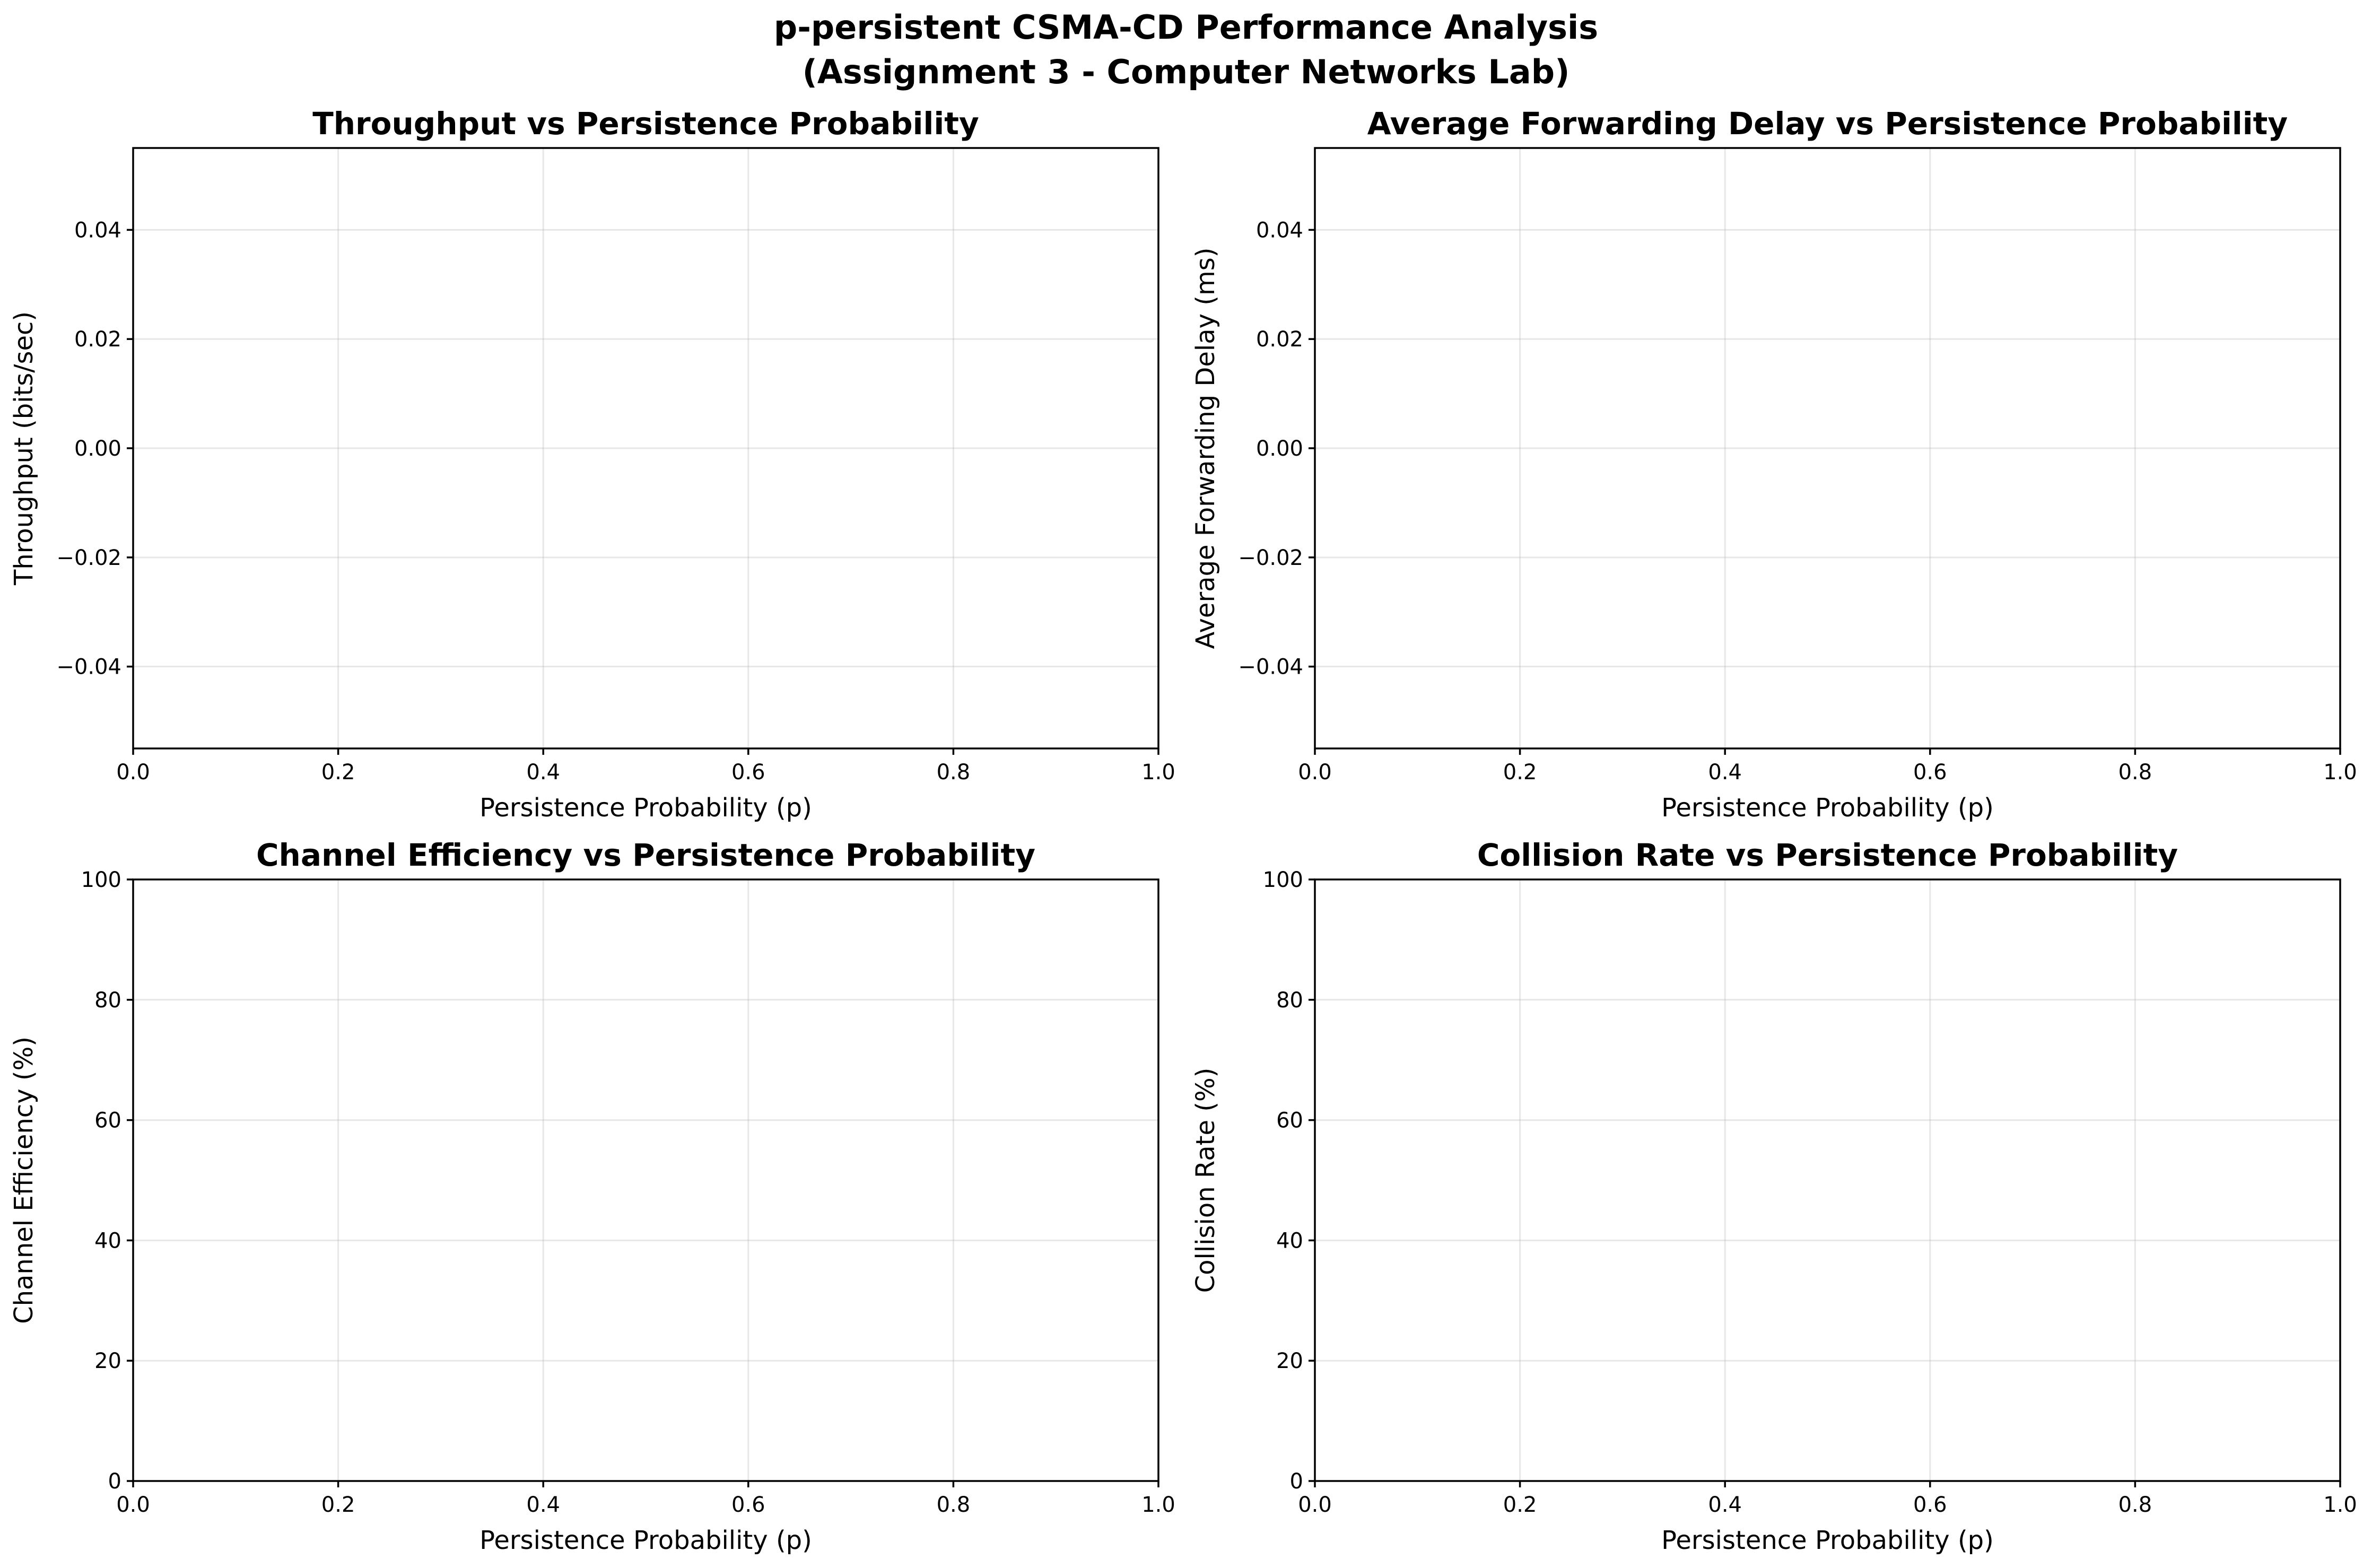  I want to click on throughput-xtick-label-4: 0.8, so click(954, 772).